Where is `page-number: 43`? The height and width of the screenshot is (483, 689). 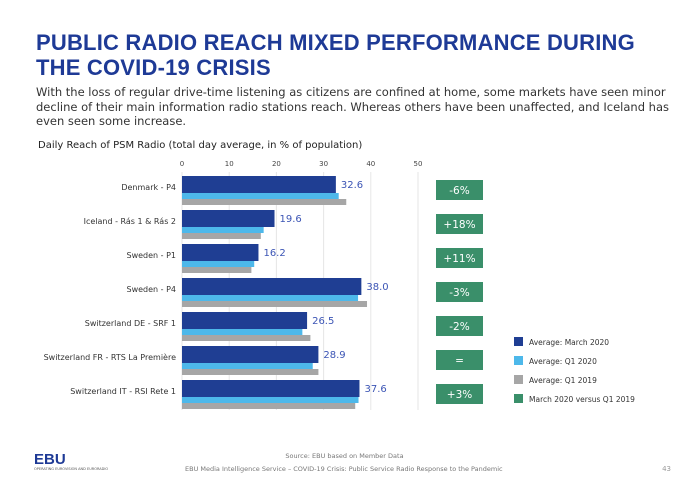
page-number: 43 is located at coordinates (666, 469).